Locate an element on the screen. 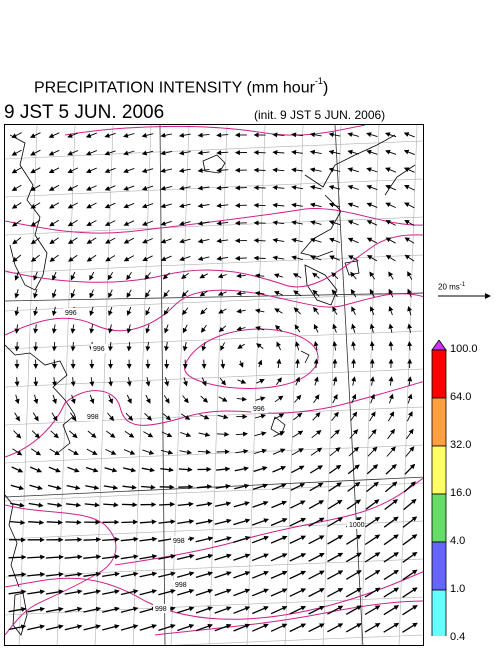  colorbar-level-label: 16.0 is located at coordinates (461, 493).